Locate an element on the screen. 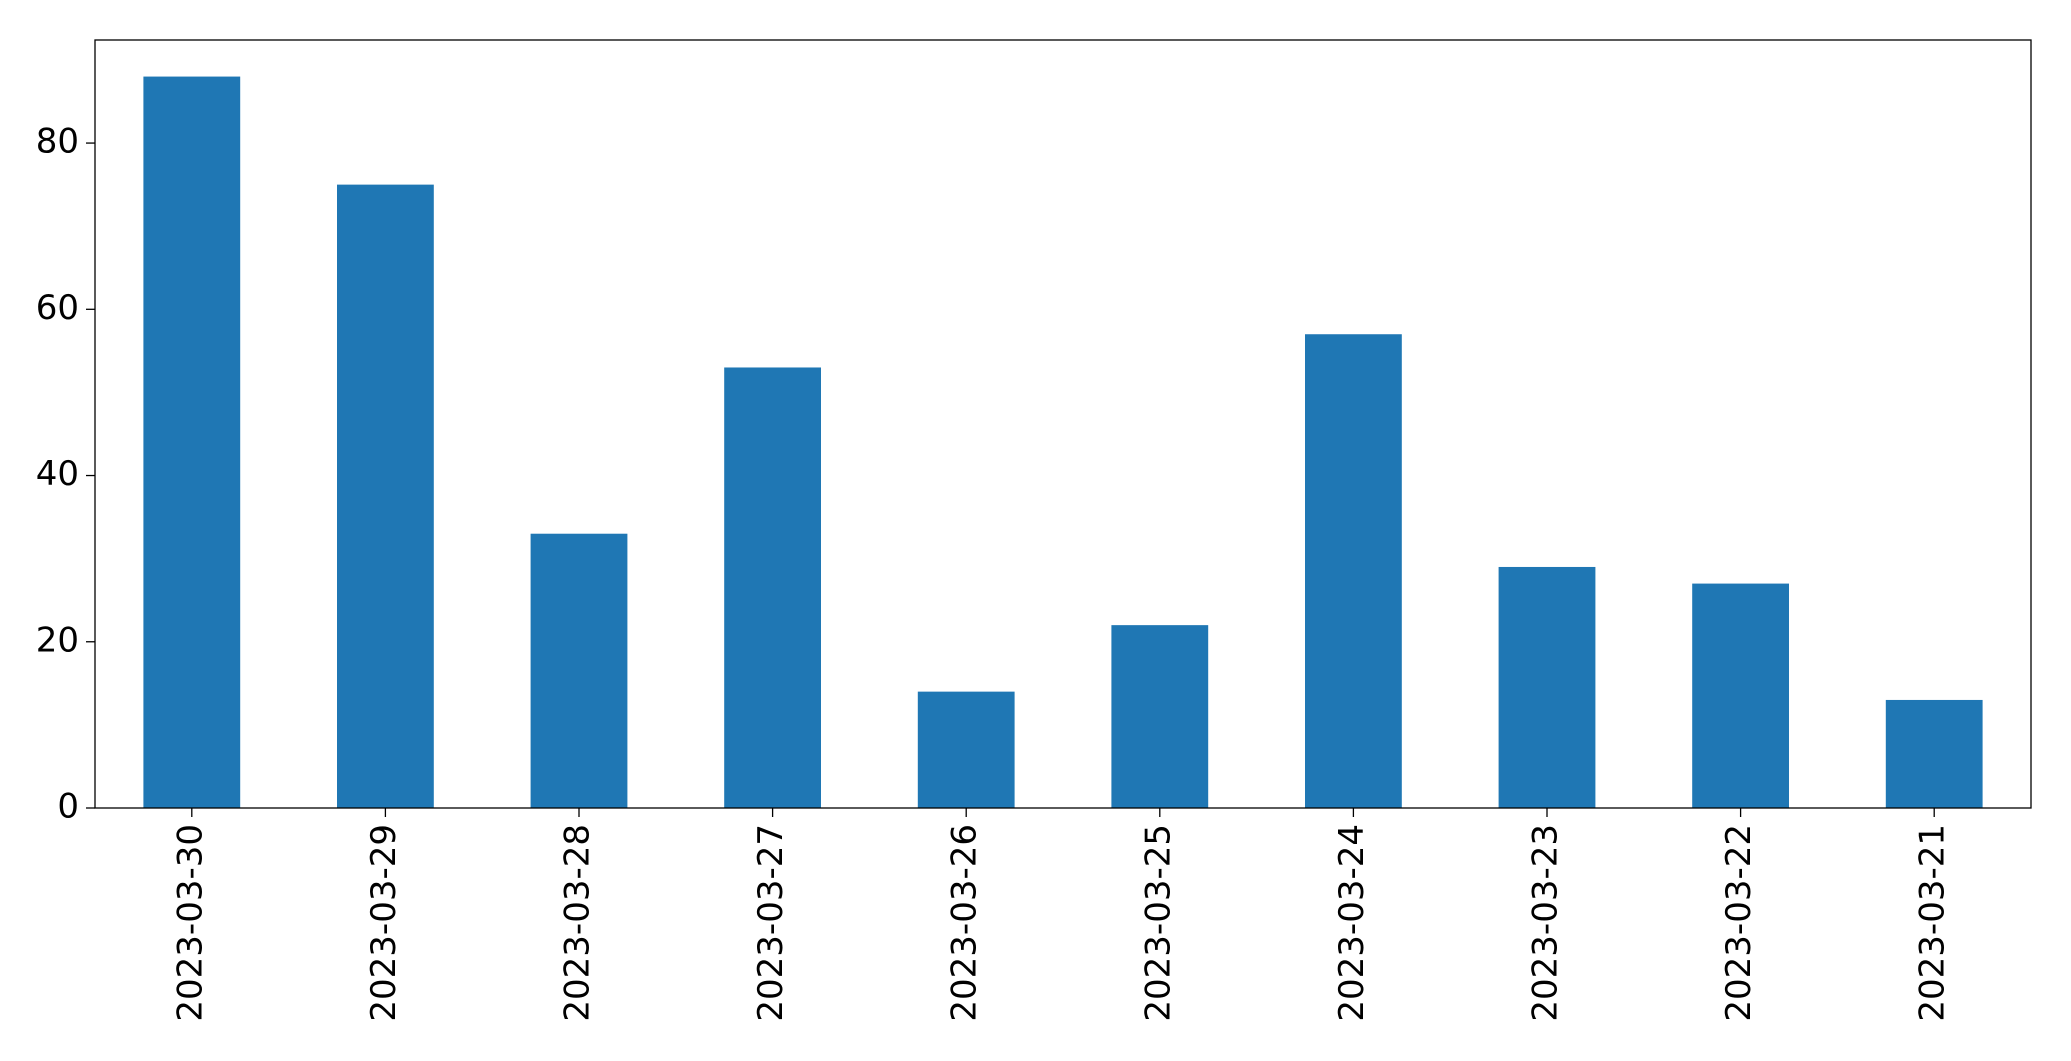 The width and height of the screenshot is (2071, 1061). x-tick-label: 2023-03-23 is located at coordinates (1546, 923).